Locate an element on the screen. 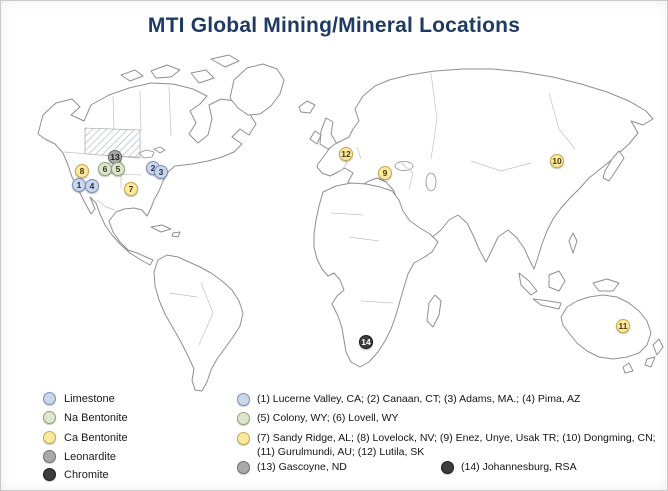  continent-south-america is located at coordinates (198, 323).